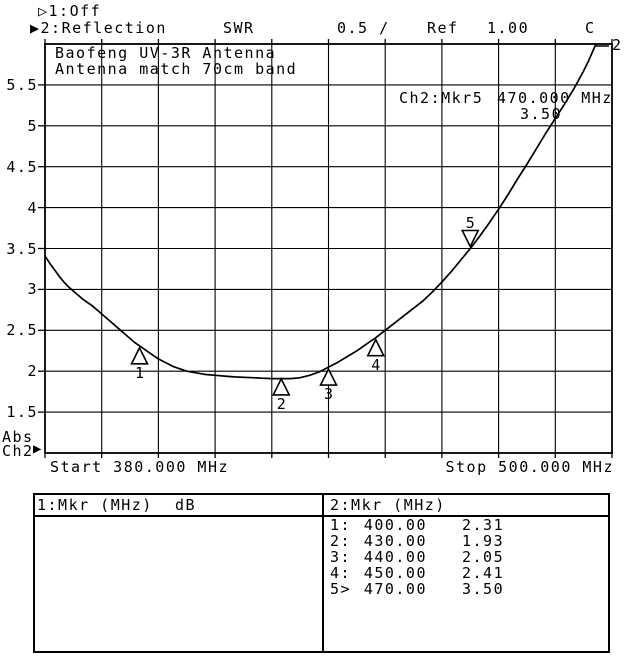 This screenshot has width=640, height=659. Describe the element at coordinates (22, 248) in the screenshot. I see `y-axis-label: 3.5` at that location.